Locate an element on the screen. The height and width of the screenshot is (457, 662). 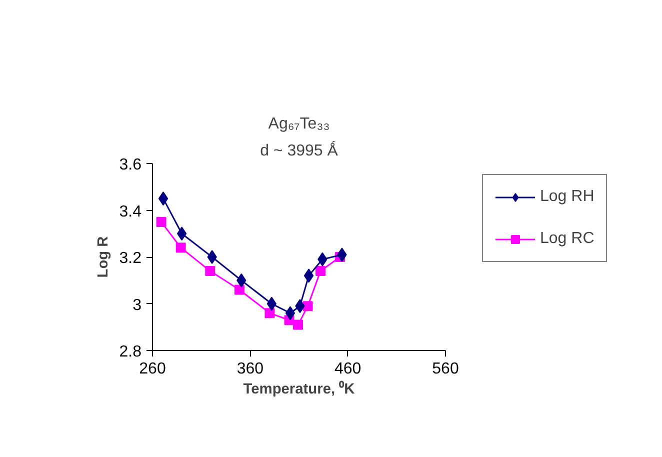
y-tick-label: 3.6 is located at coordinates (130, 165).